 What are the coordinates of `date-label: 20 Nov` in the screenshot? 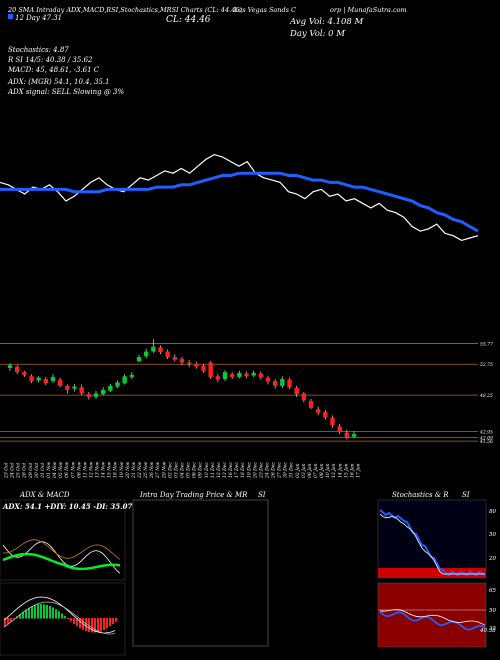 It's located at (128, 470).